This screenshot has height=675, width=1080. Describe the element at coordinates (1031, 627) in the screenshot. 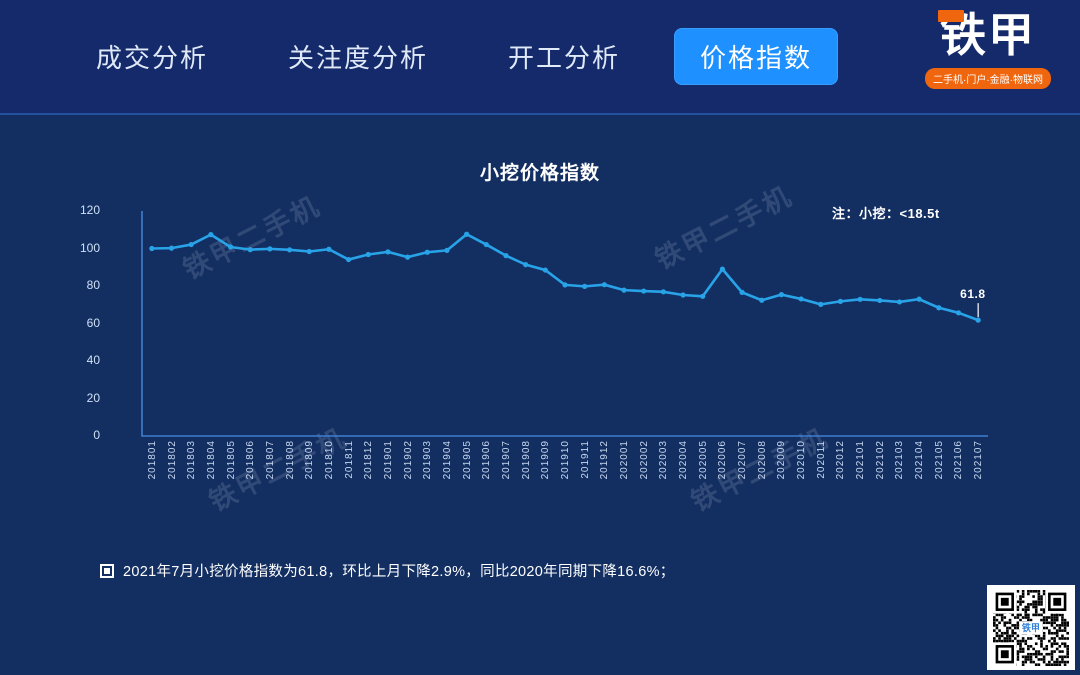

I see `qr-code` at that location.